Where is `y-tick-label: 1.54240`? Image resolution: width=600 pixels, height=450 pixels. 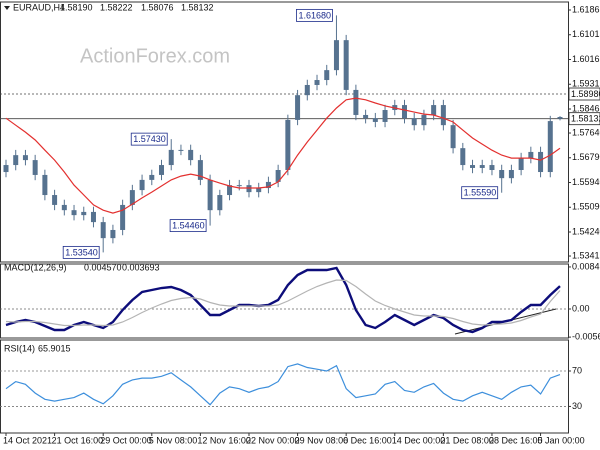
y-tick-label: 1.54240 is located at coordinates (586, 231).